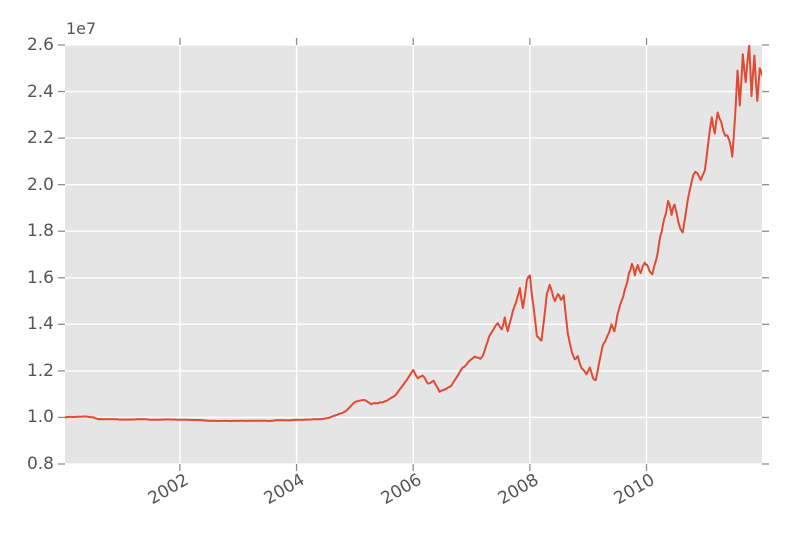  Describe the element at coordinates (40, 184) in the screenshot. I see `y-tick-label: 2.0` at that location.